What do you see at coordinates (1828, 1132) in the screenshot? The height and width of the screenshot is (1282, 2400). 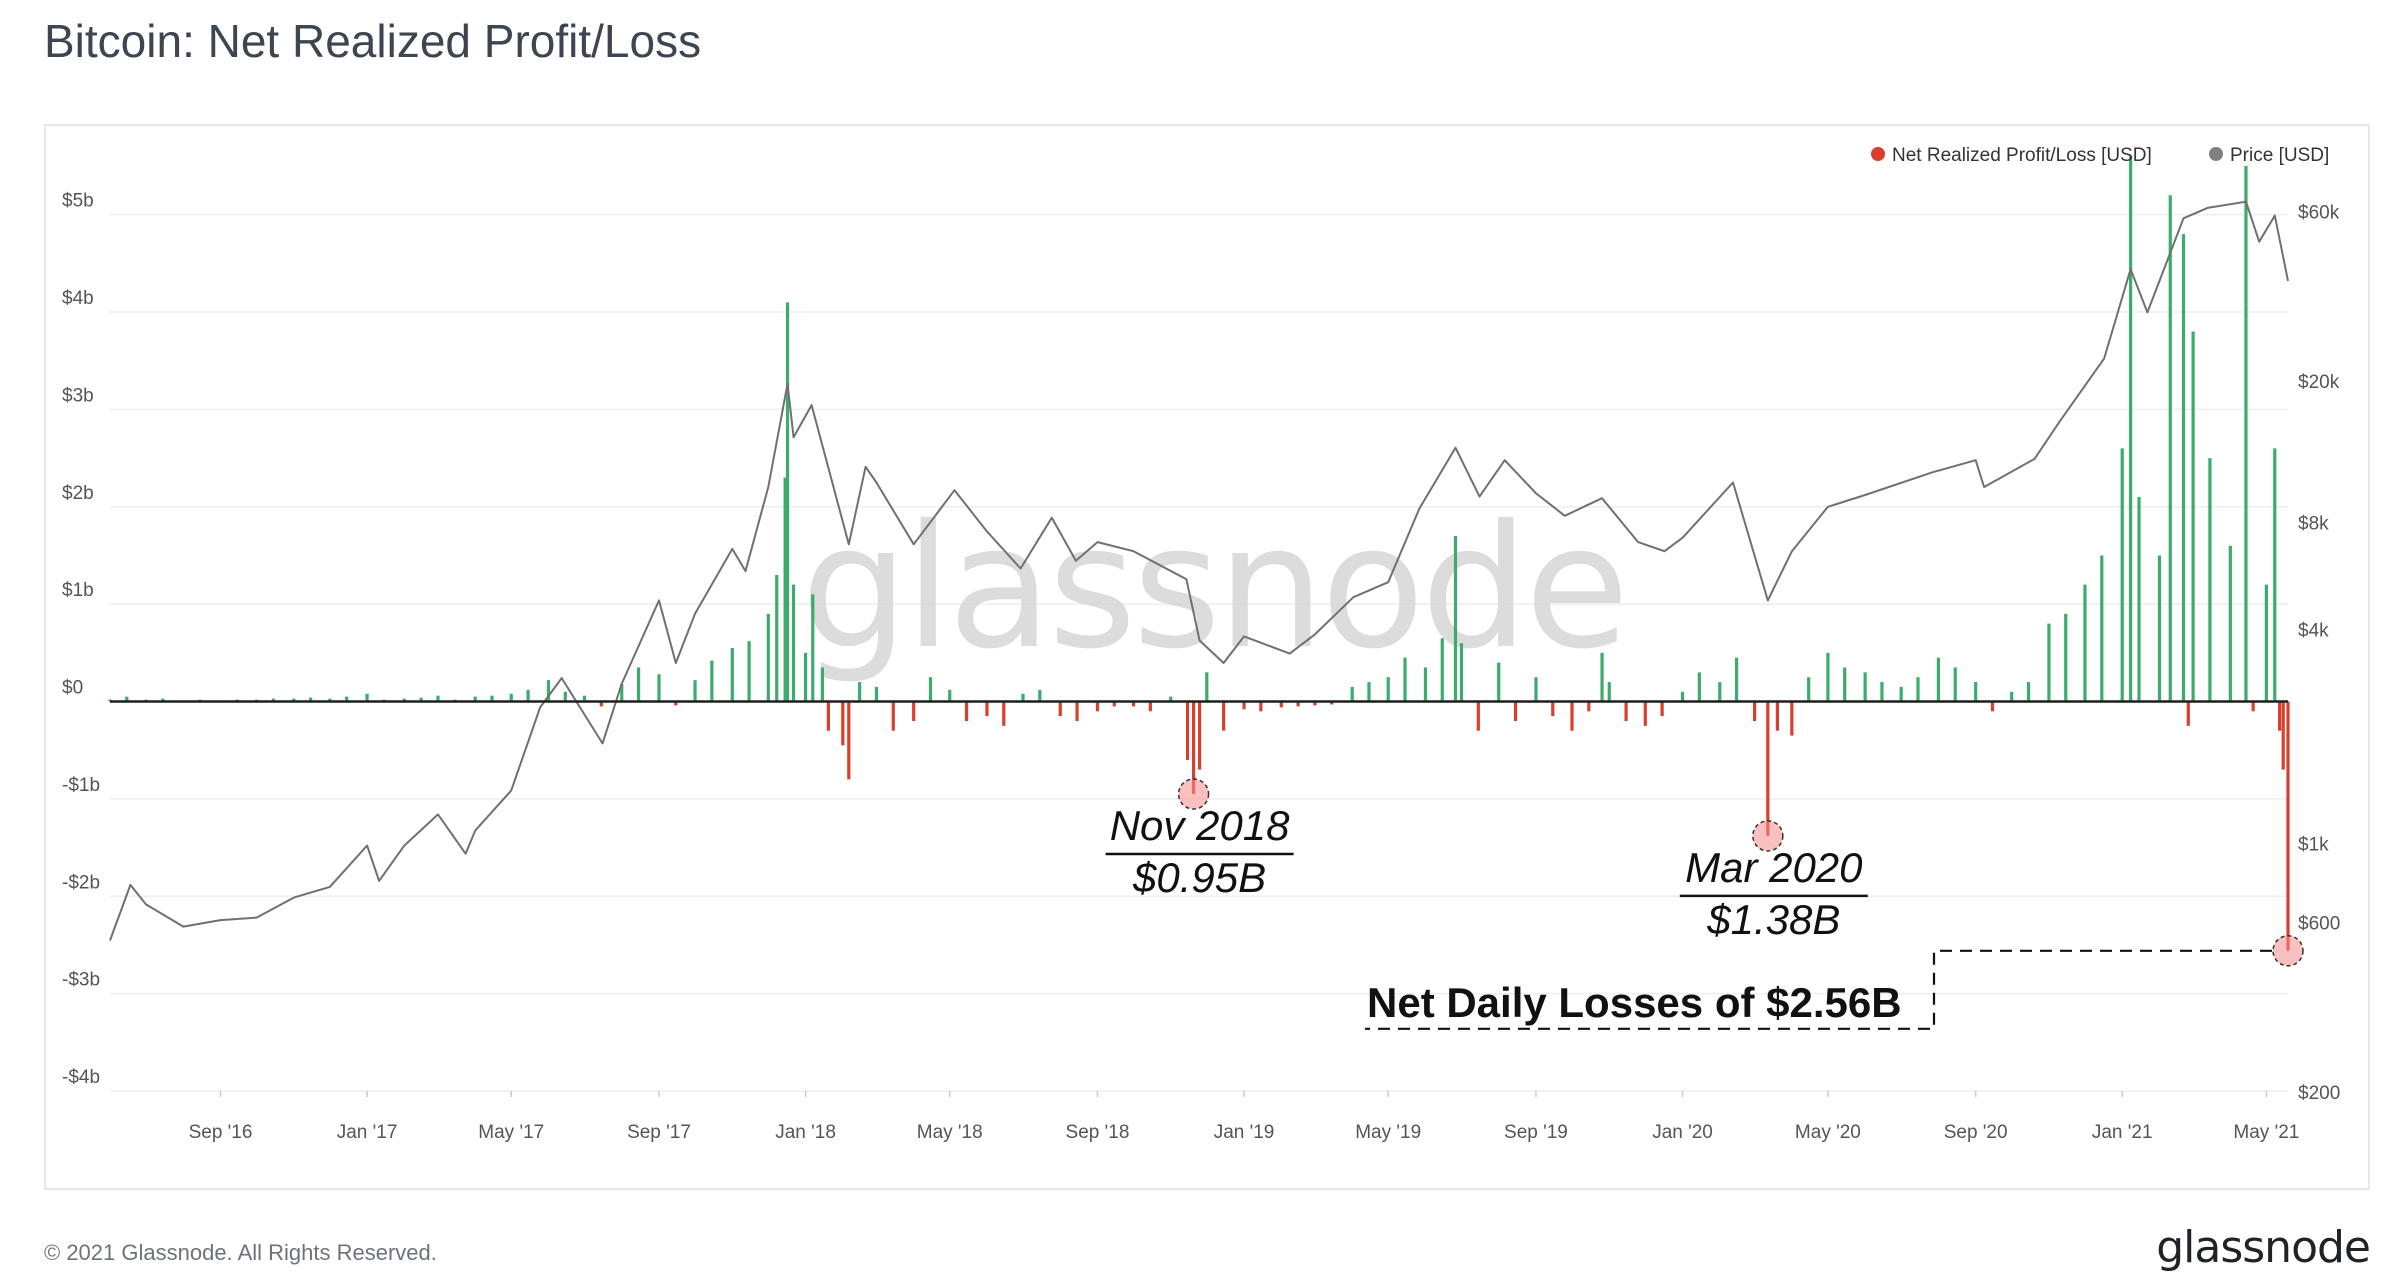 I see `x-tick-label: May '20` at bounding box center [1828, 1132].